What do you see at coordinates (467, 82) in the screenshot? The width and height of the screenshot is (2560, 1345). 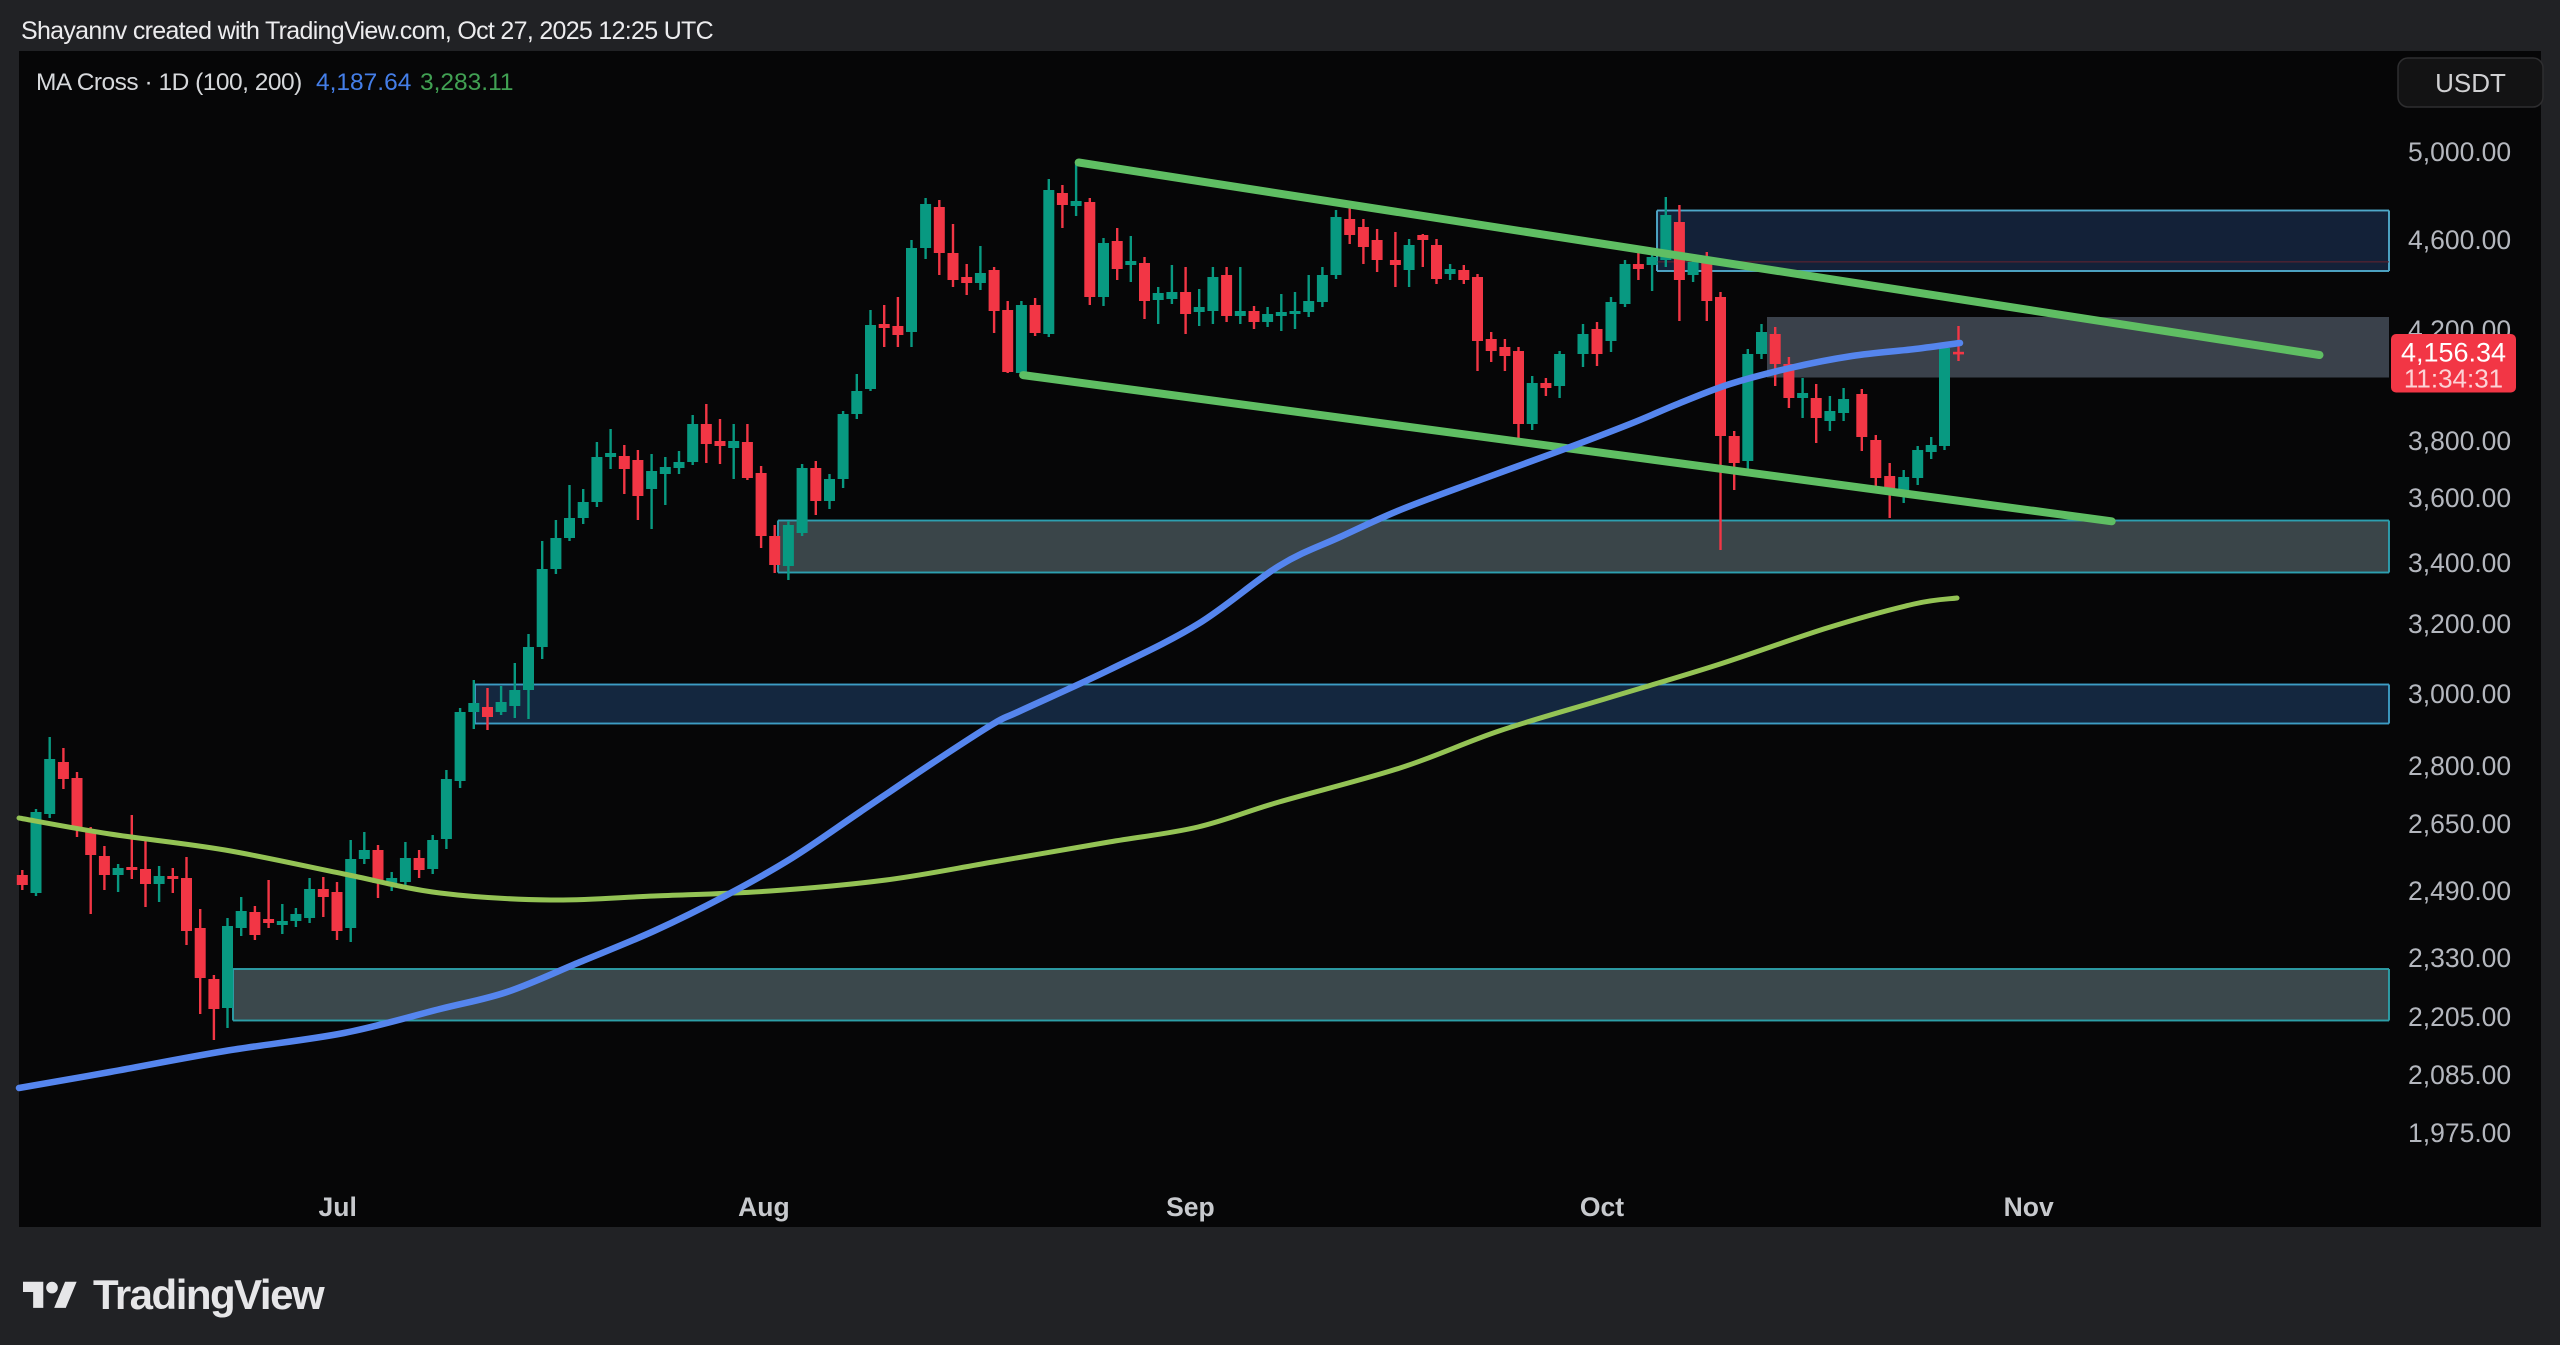 I see `svg-text: 3,283.11` at bounding box center [467, 82].